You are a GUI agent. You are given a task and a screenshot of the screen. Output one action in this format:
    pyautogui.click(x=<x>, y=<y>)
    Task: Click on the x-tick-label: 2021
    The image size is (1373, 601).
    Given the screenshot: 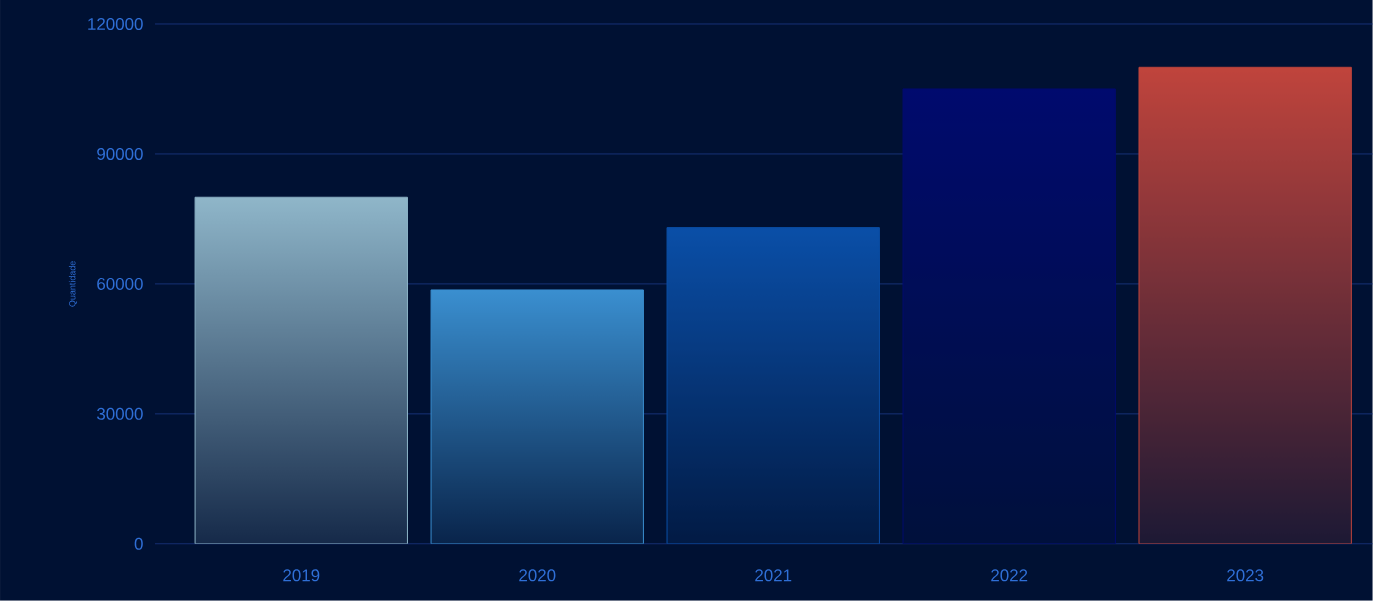 What is the action you would take?
    pyautogui.click(x=773, y=575)
    